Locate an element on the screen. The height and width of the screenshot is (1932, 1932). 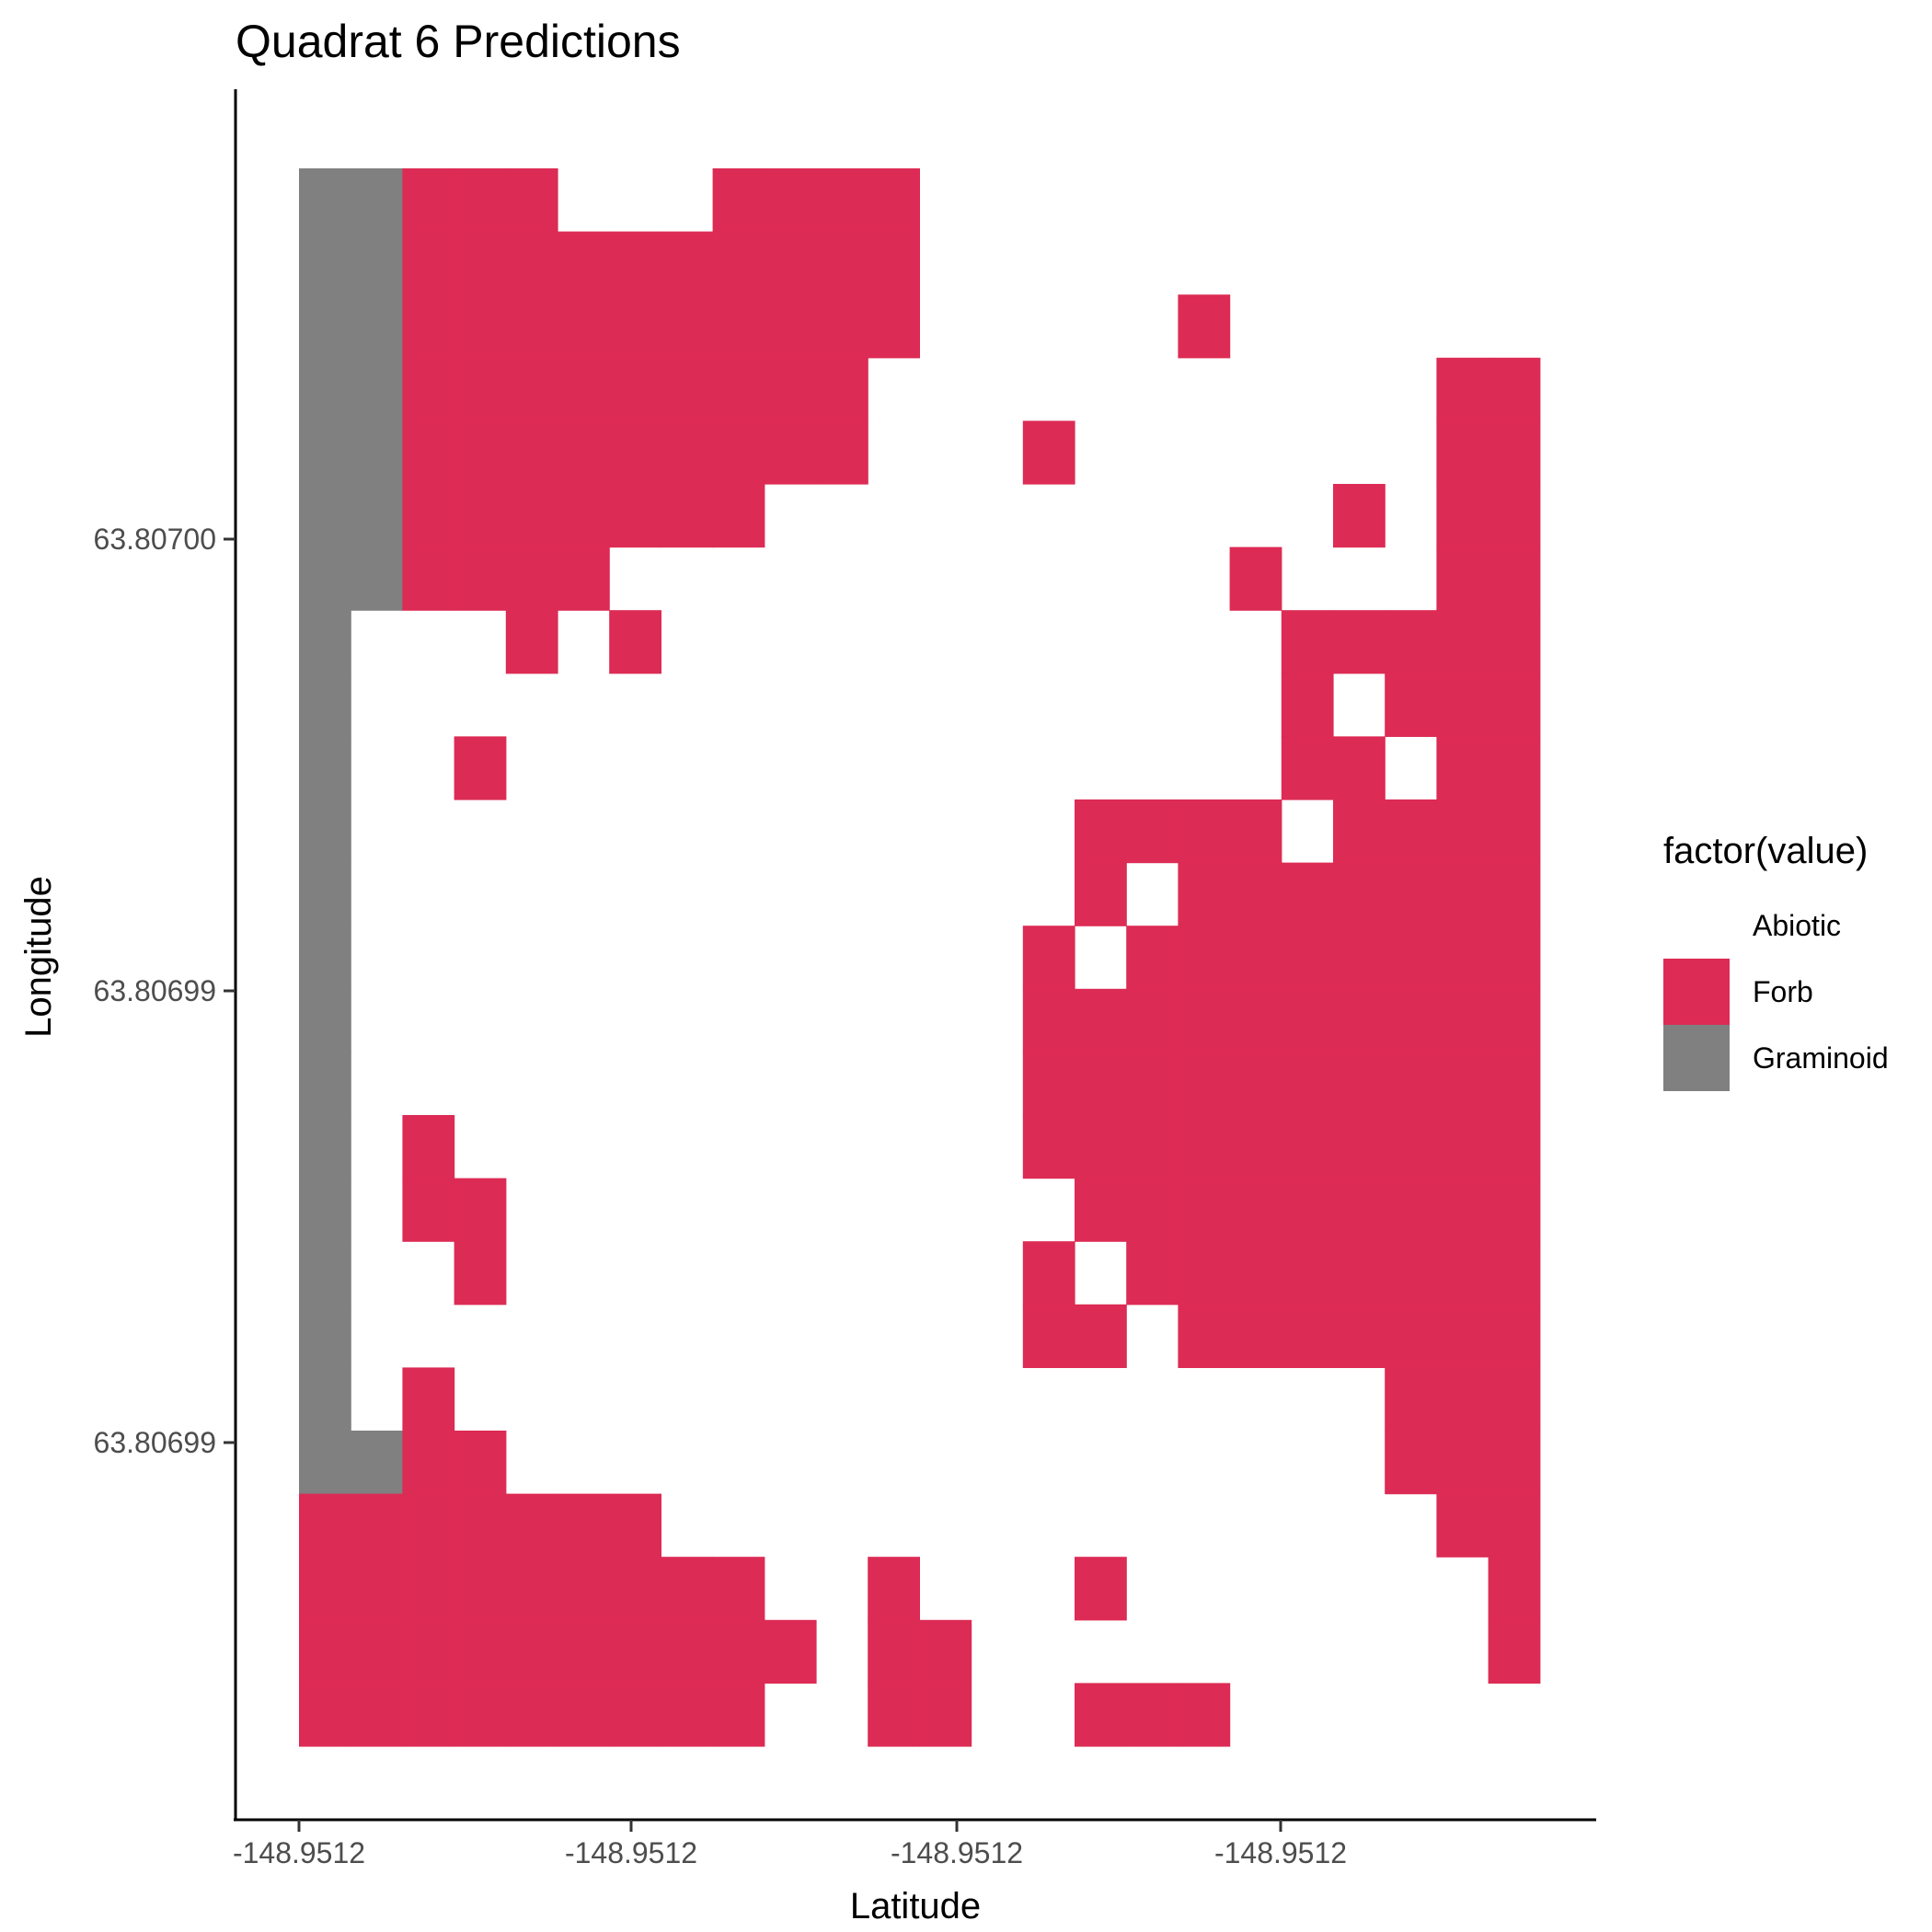
y-tick-label: 63.80700 is located at coordinates (155, 539).